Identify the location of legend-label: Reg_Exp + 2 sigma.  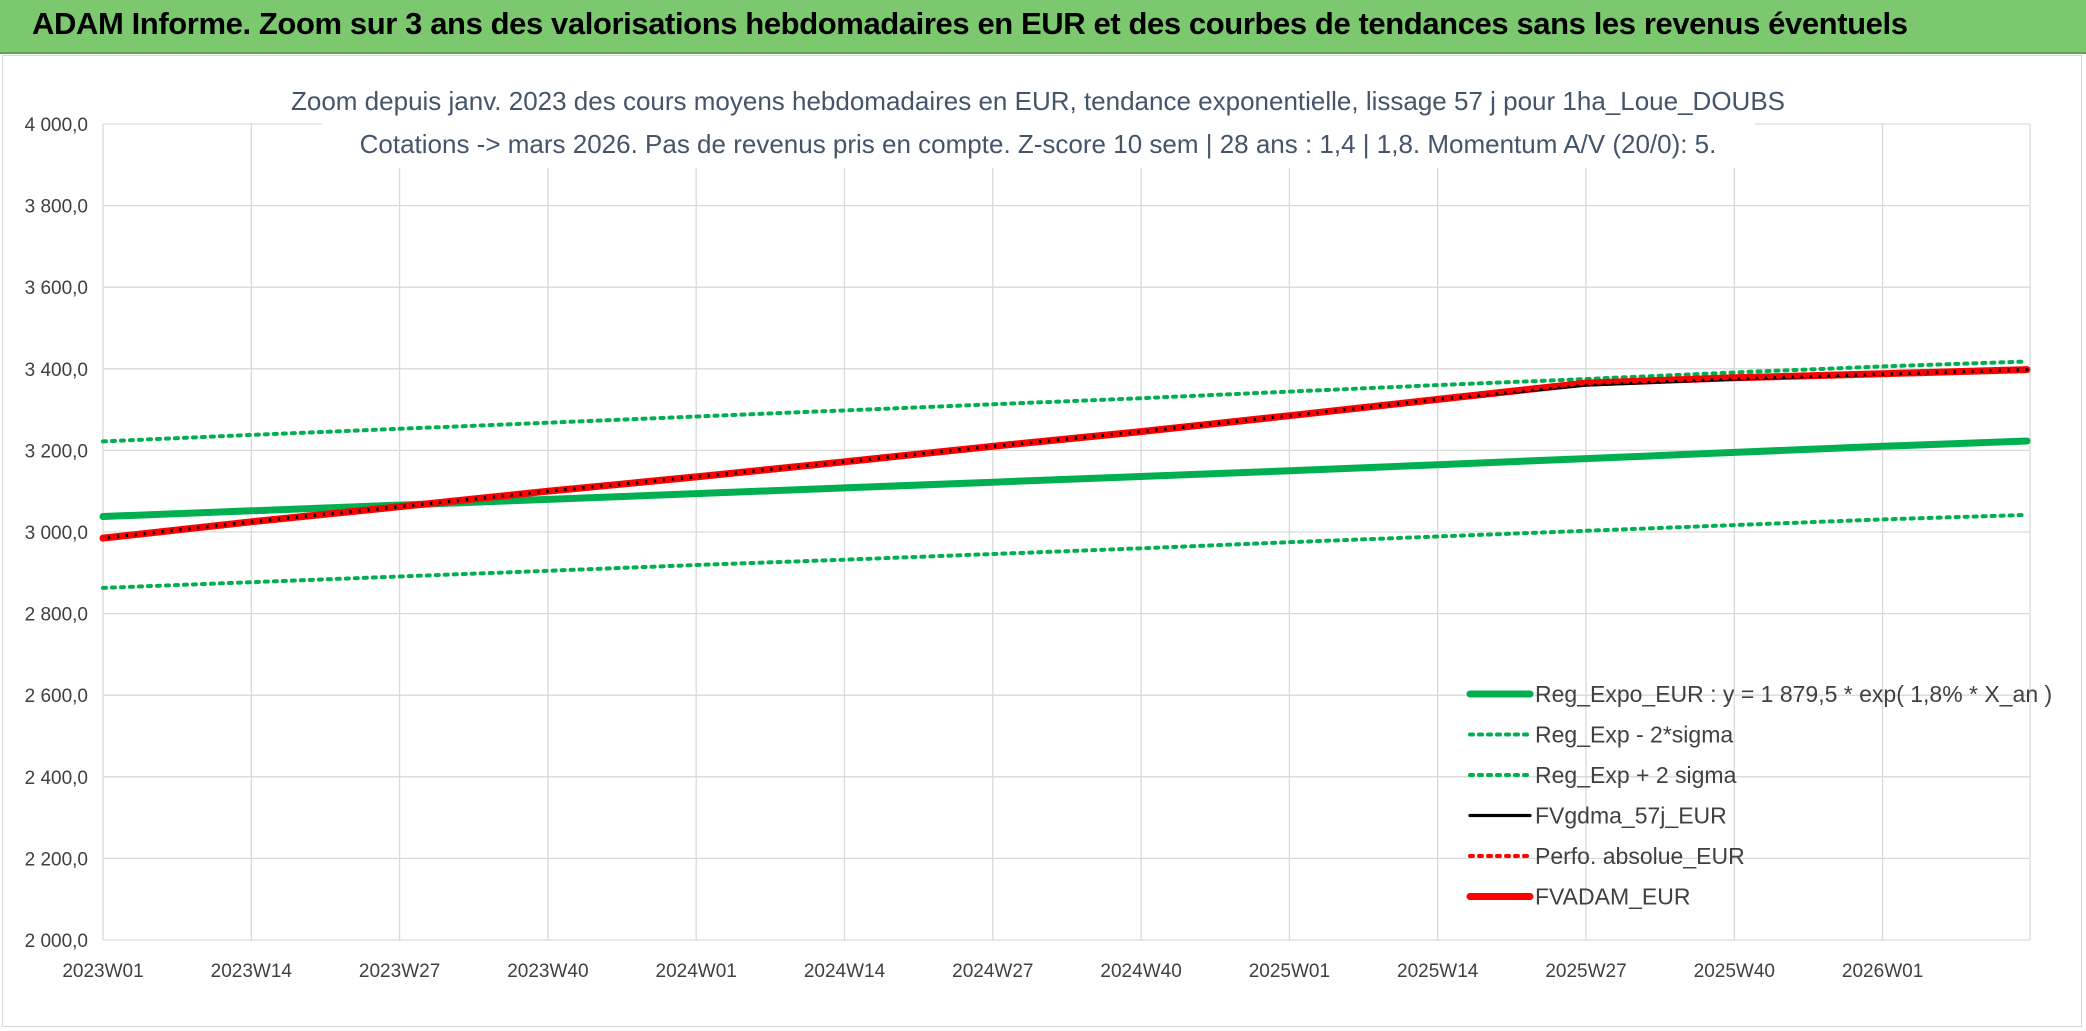
(1636, 775).